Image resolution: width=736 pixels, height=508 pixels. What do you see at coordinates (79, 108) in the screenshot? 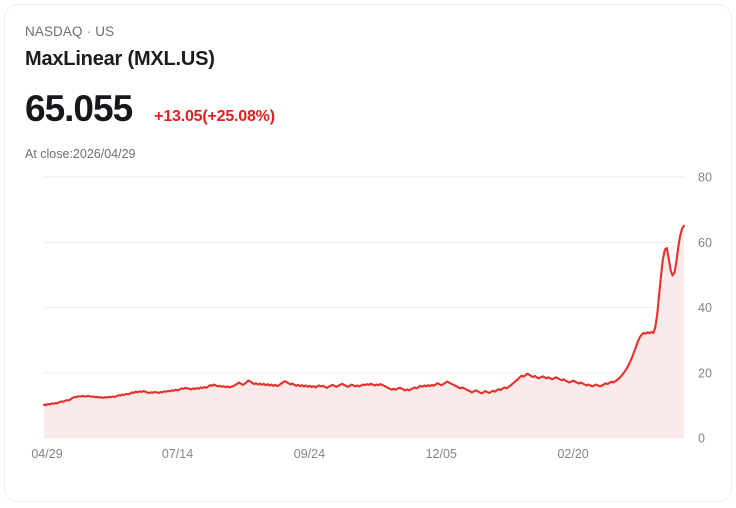
I see `price-value: 65.055` at bounding box center [79, 108].